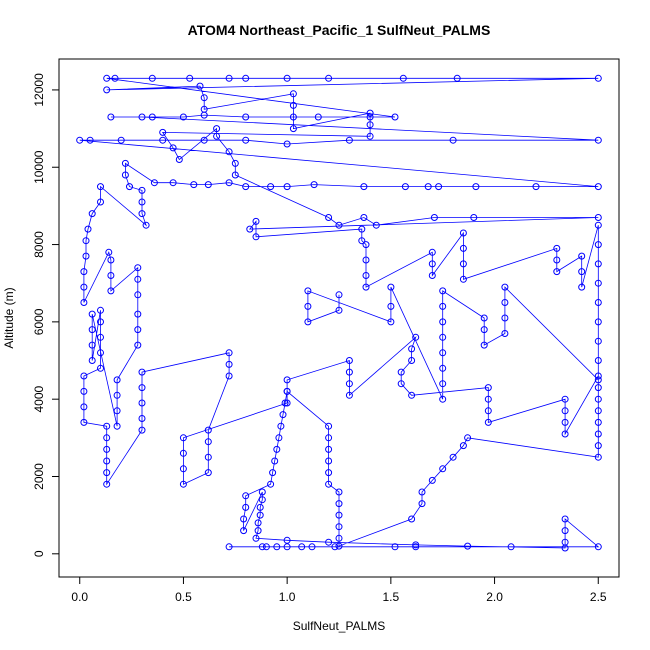  What do you see at coordinates (391, 597) in the screenshot?
I see `x-tick-label: 1.5` at bounding box center [391, 597].